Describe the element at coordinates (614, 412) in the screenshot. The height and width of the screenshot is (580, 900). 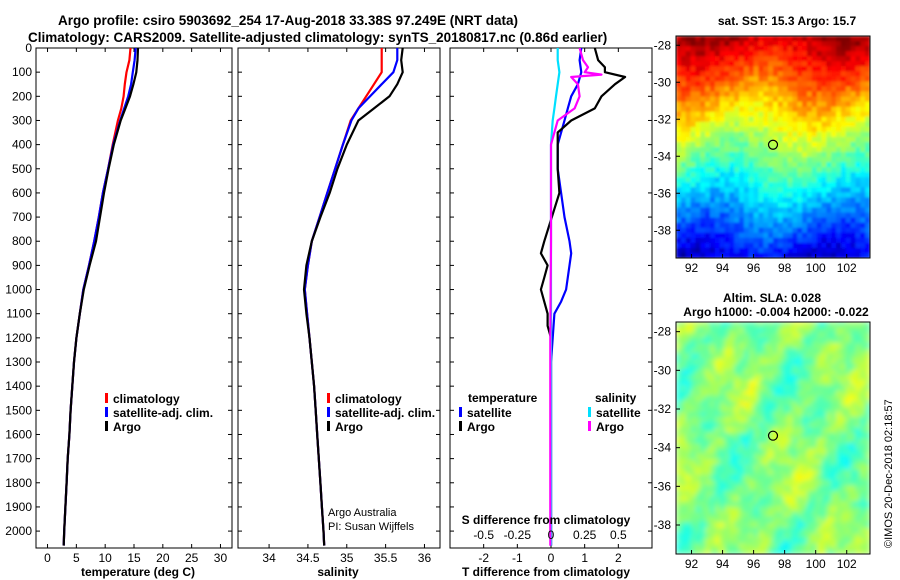
I see `difference-legend-salinity: salinity satellite Argo` at that location.